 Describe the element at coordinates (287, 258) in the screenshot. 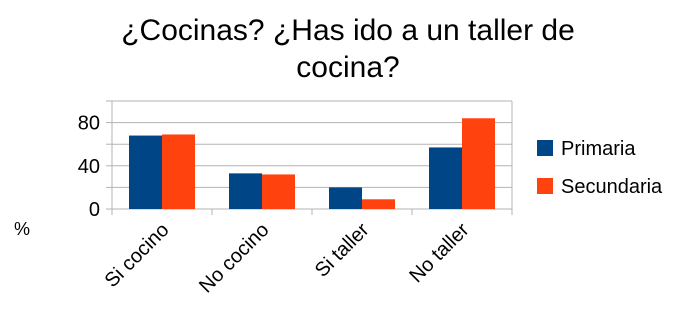

I see `x-axis-labels: Si cocino No cocino Si taller No taller` at that location.